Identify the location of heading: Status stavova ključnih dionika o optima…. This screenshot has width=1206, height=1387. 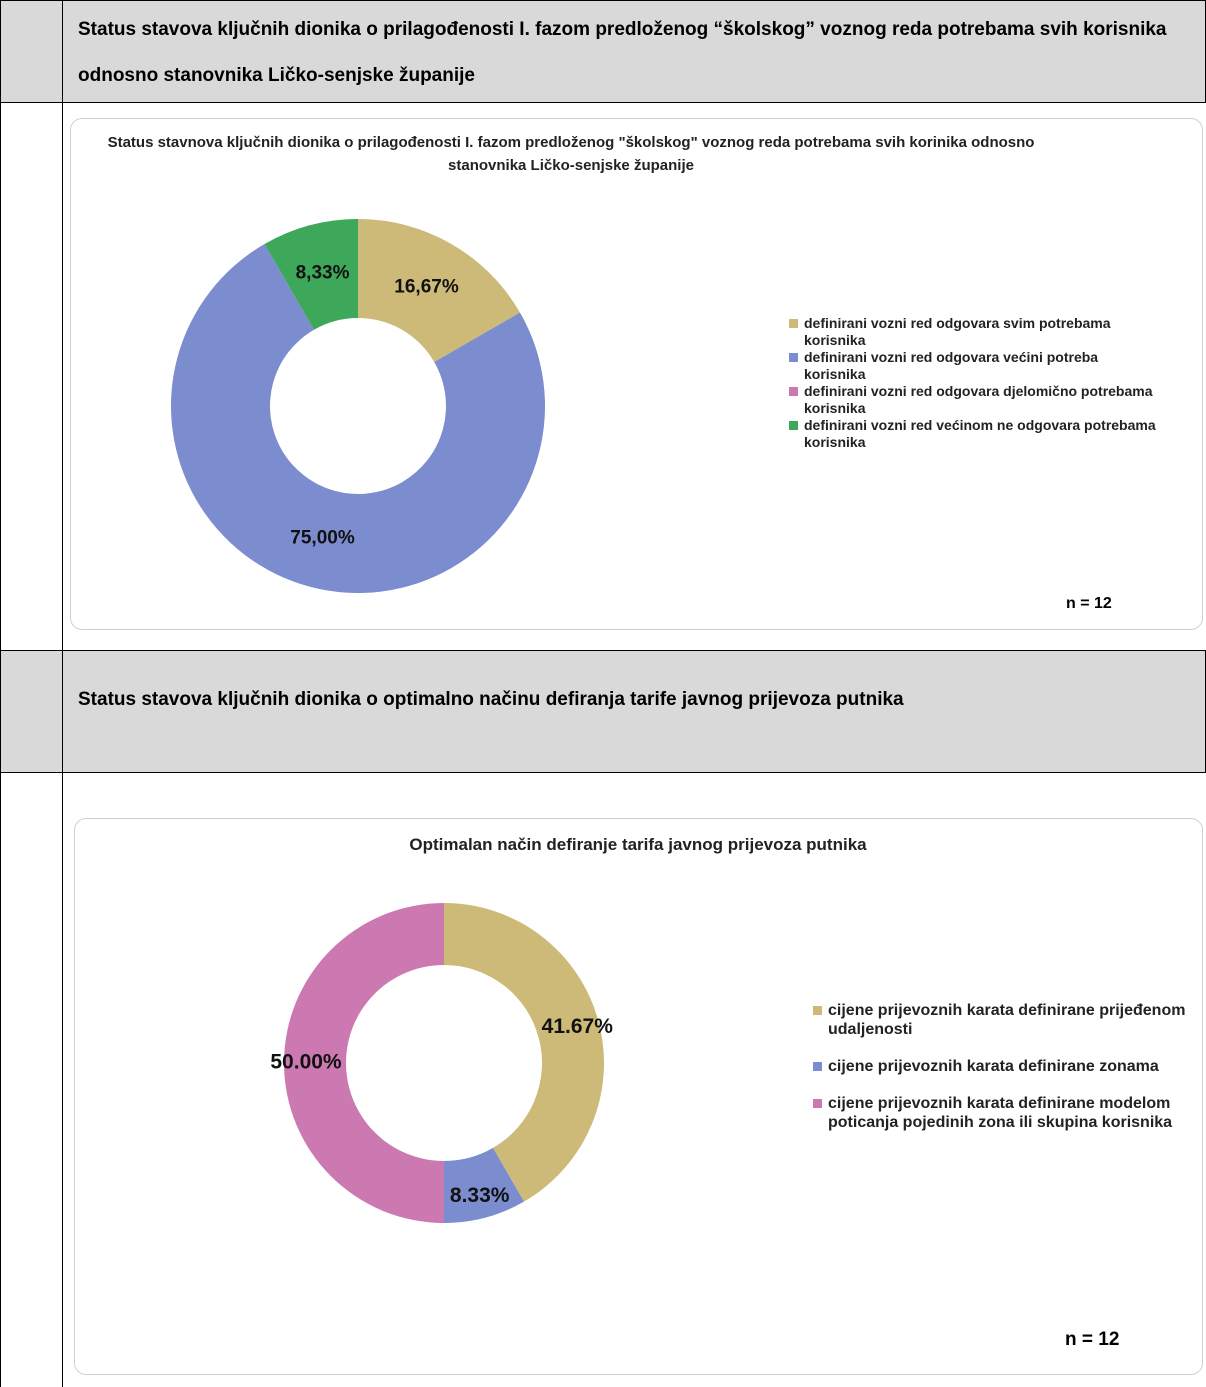
(491, 699).